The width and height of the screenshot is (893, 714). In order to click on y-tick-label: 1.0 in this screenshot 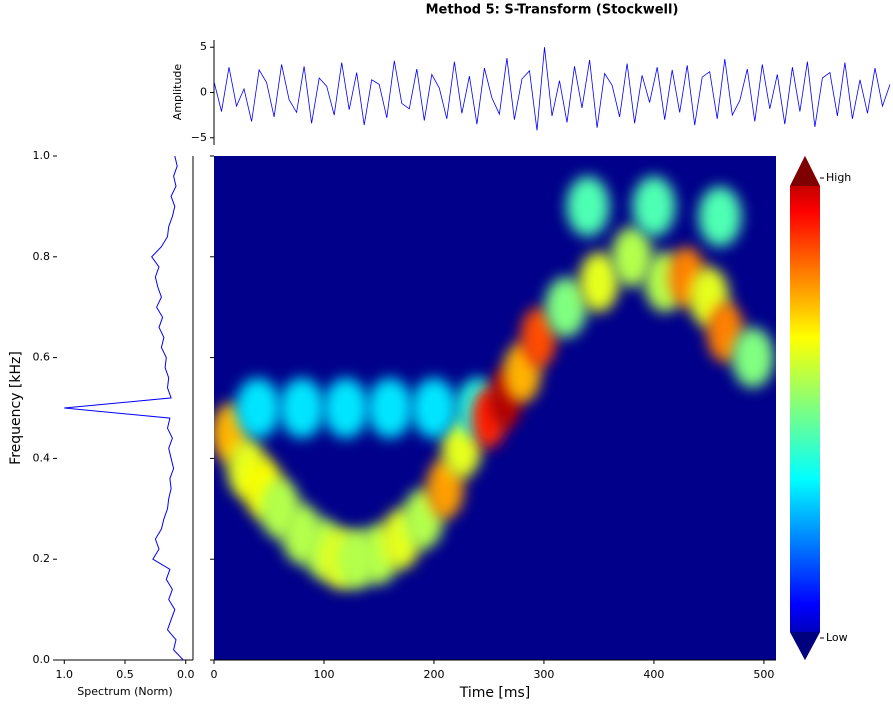, I will do `click(42, 155)`.